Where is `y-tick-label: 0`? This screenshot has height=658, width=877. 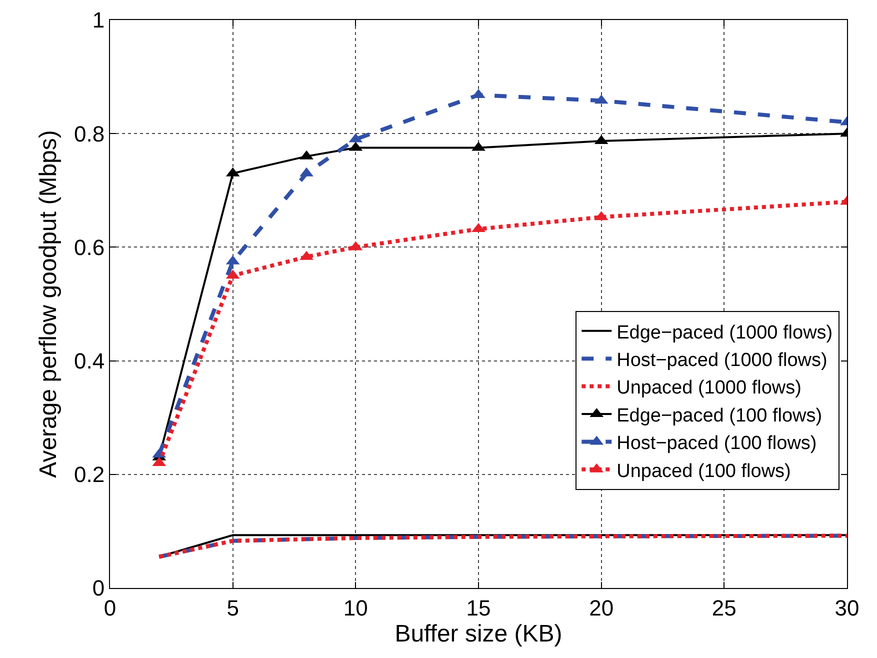
y-tick-label: 0 is located at coordinates (98, 588).